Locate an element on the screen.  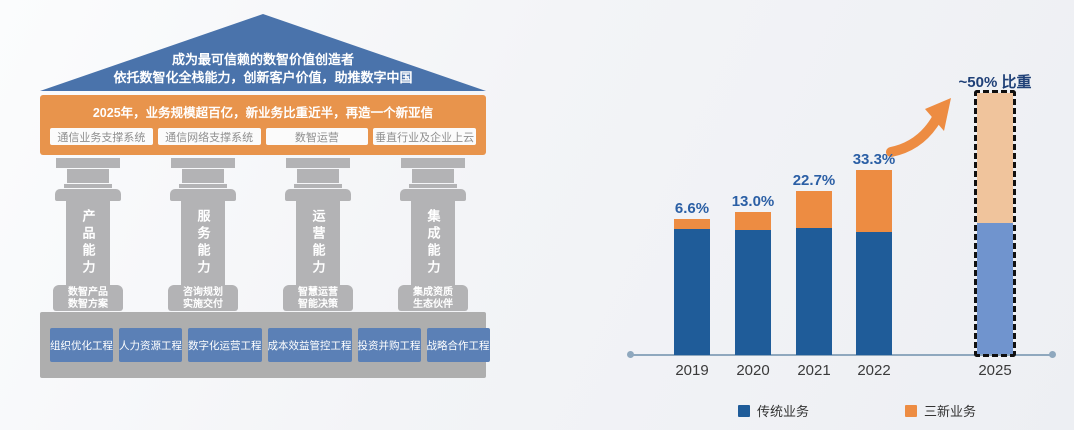
x-tick-2019: 2019 is located at coordinates (692, 370).